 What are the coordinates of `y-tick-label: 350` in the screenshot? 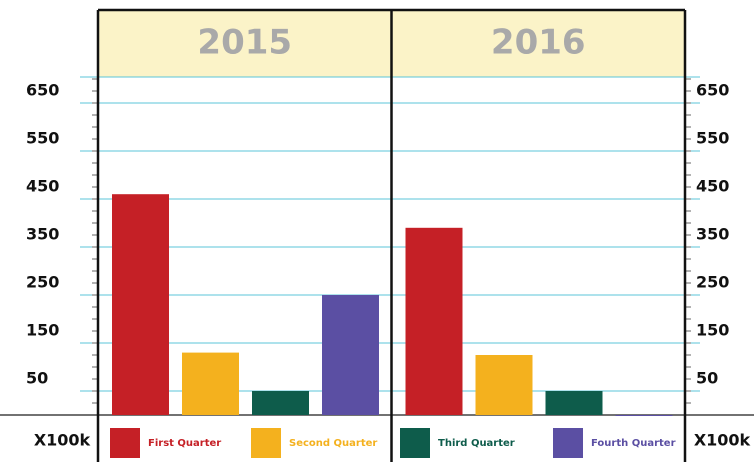 It's located at (42, 234).